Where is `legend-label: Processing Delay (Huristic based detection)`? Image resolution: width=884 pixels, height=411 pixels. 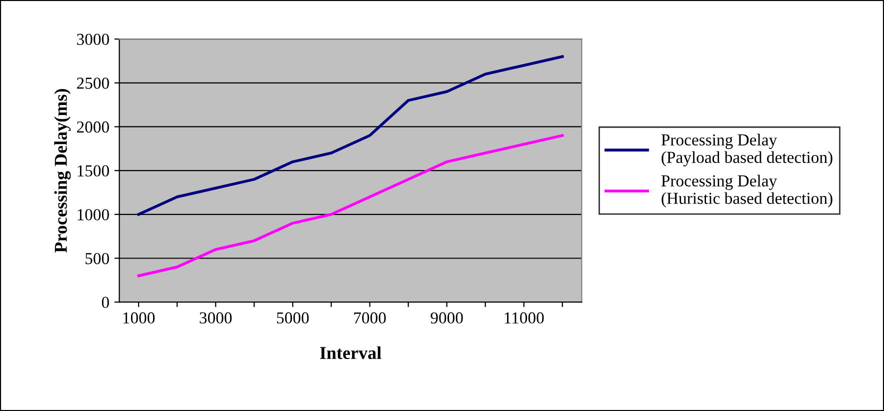
legend-label: Processing Delay (Huristic based detection) is located at coordinates (746, 191).